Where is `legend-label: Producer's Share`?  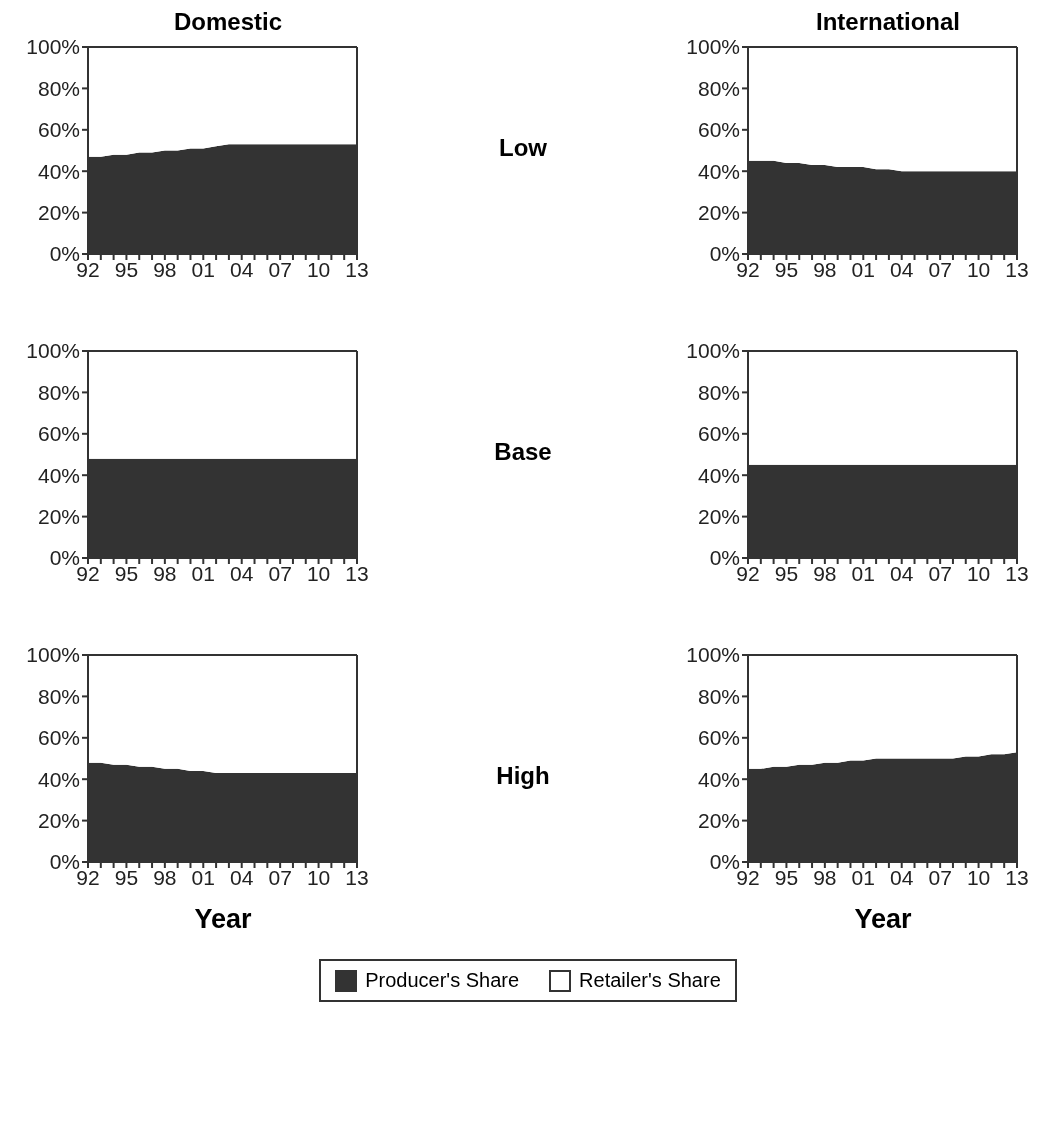 legend-label: Producer's Share is located at coordinates (442, 980).